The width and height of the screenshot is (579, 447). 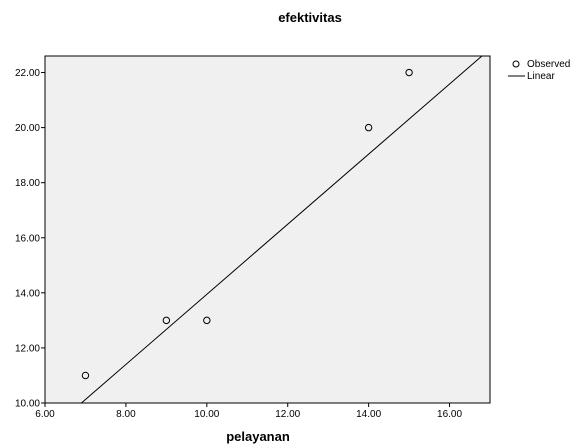 I want to click on y-tick-label: 16.00, so click(x=27, y=238).